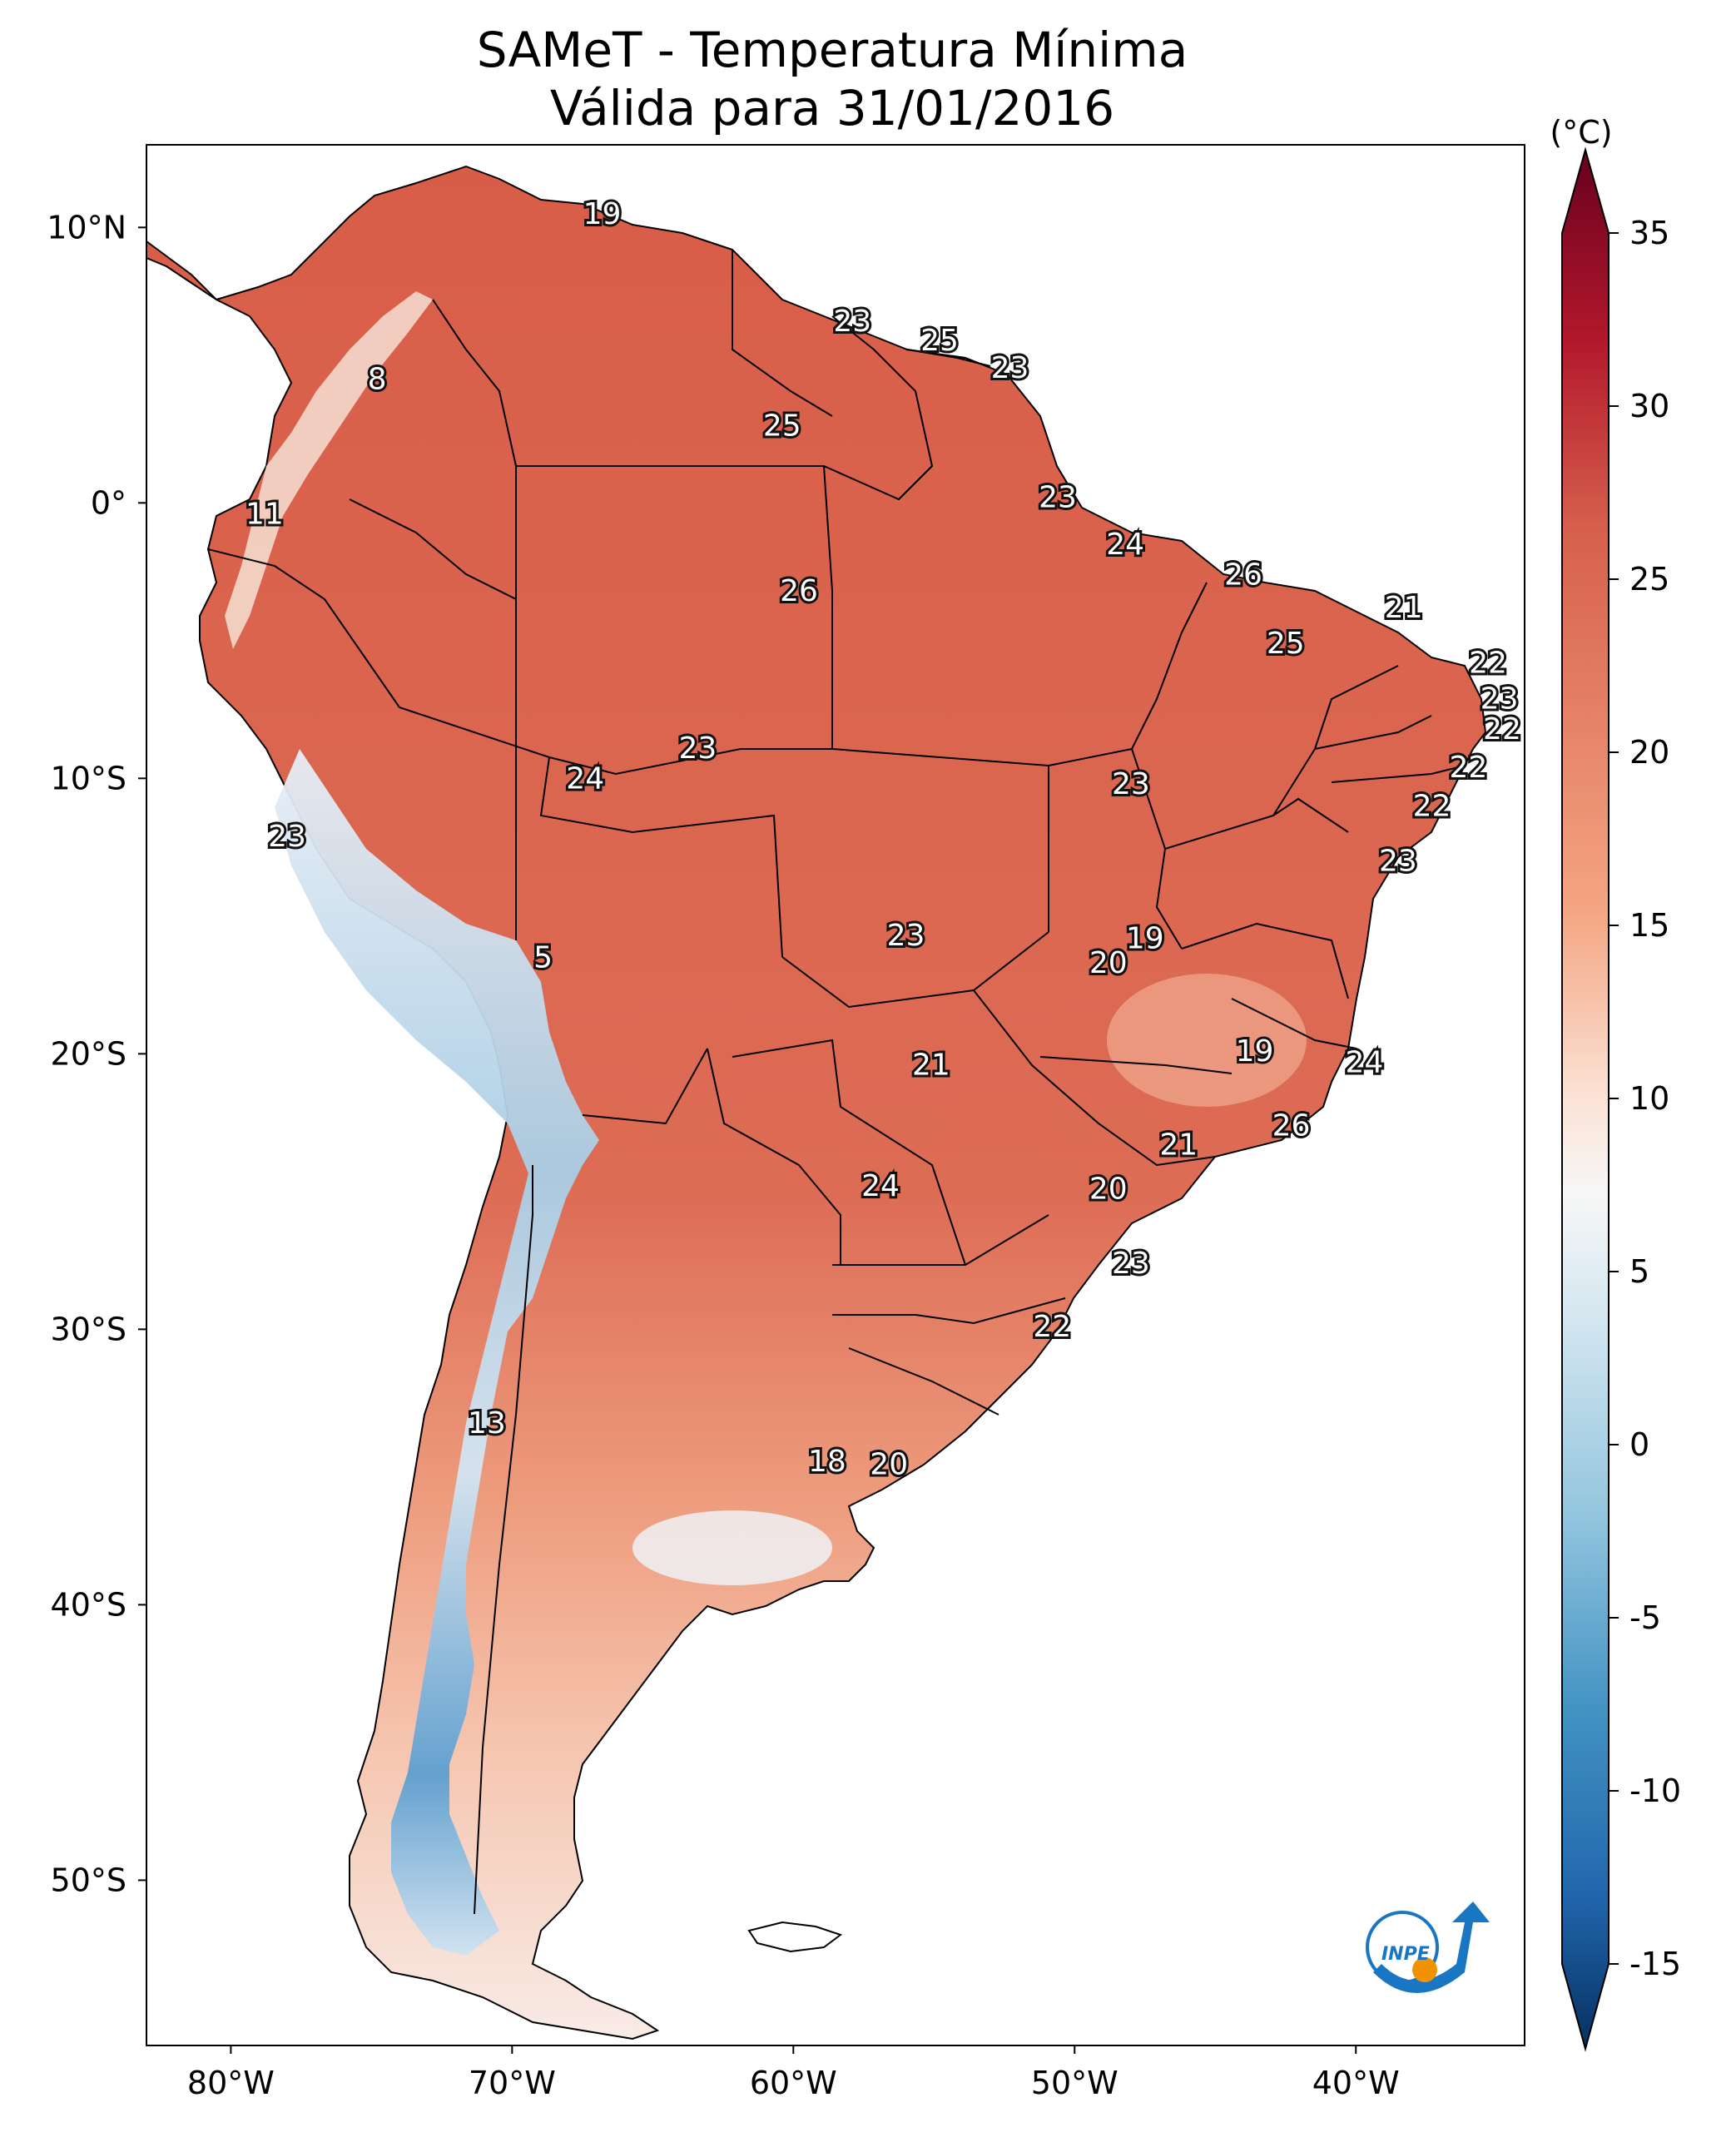  What do you see at coordinates (88, 1604) in the screenshot?
I see `lat-tick-label: 40°S` at bounding box center [88, 1604].